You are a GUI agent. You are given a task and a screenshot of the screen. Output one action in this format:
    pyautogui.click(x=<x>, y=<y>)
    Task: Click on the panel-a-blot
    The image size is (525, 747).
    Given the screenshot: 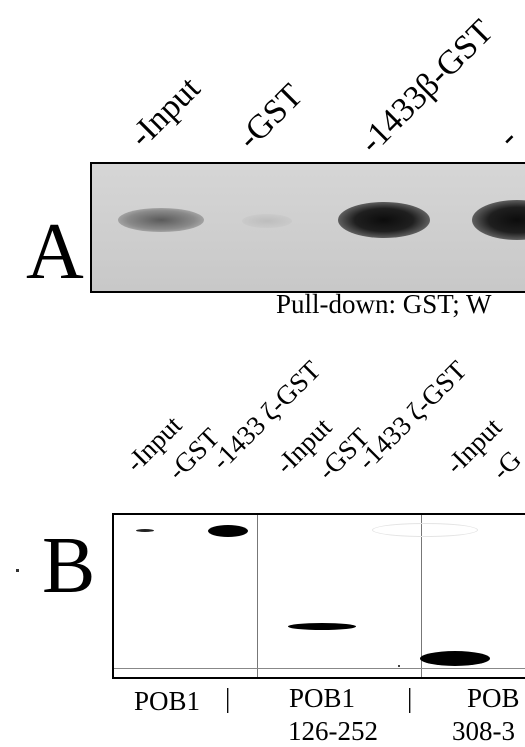 What is the action you would take?
    pyautogui.click(x=307, y=227)
    